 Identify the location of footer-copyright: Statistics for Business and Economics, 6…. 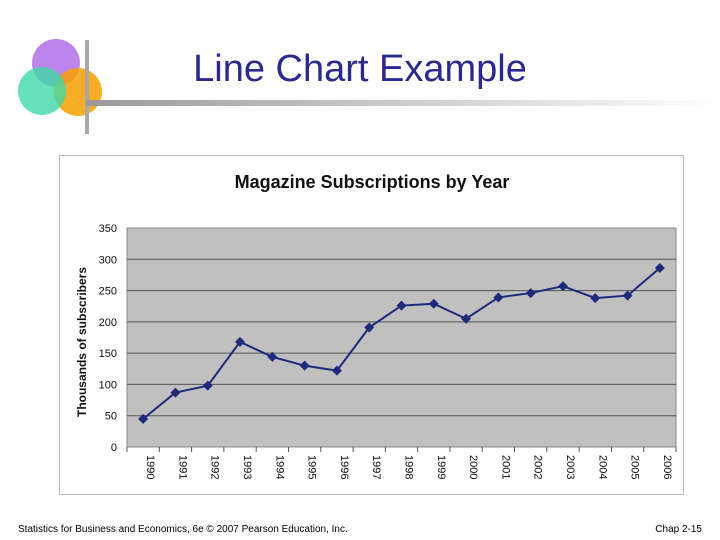
(183, 529).